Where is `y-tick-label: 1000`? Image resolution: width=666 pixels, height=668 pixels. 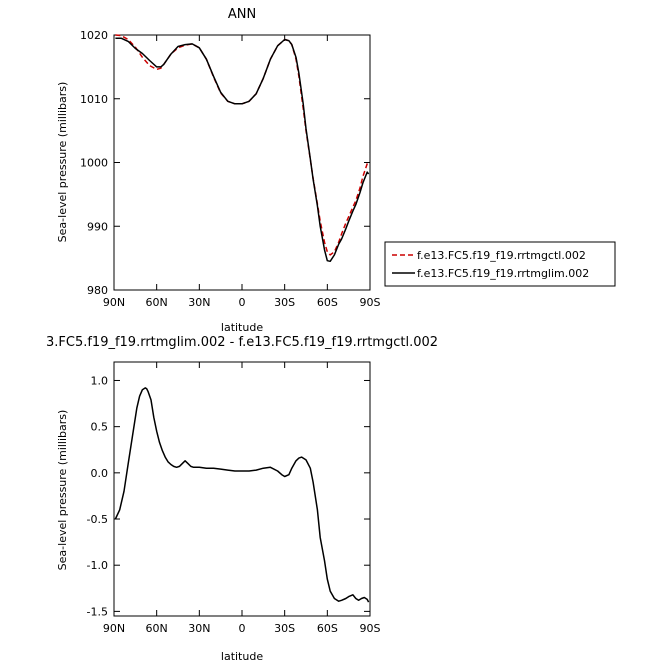
y-tick-label: 1000 is located at coordinates (94, 163).